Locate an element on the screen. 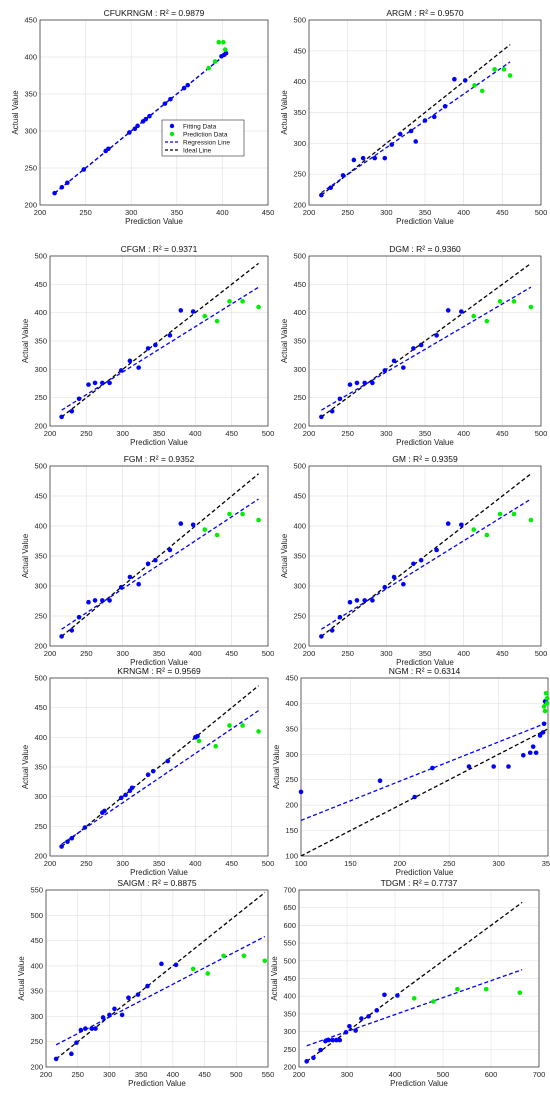  y-tick-label: 100 is located at coordinates (291, 856).